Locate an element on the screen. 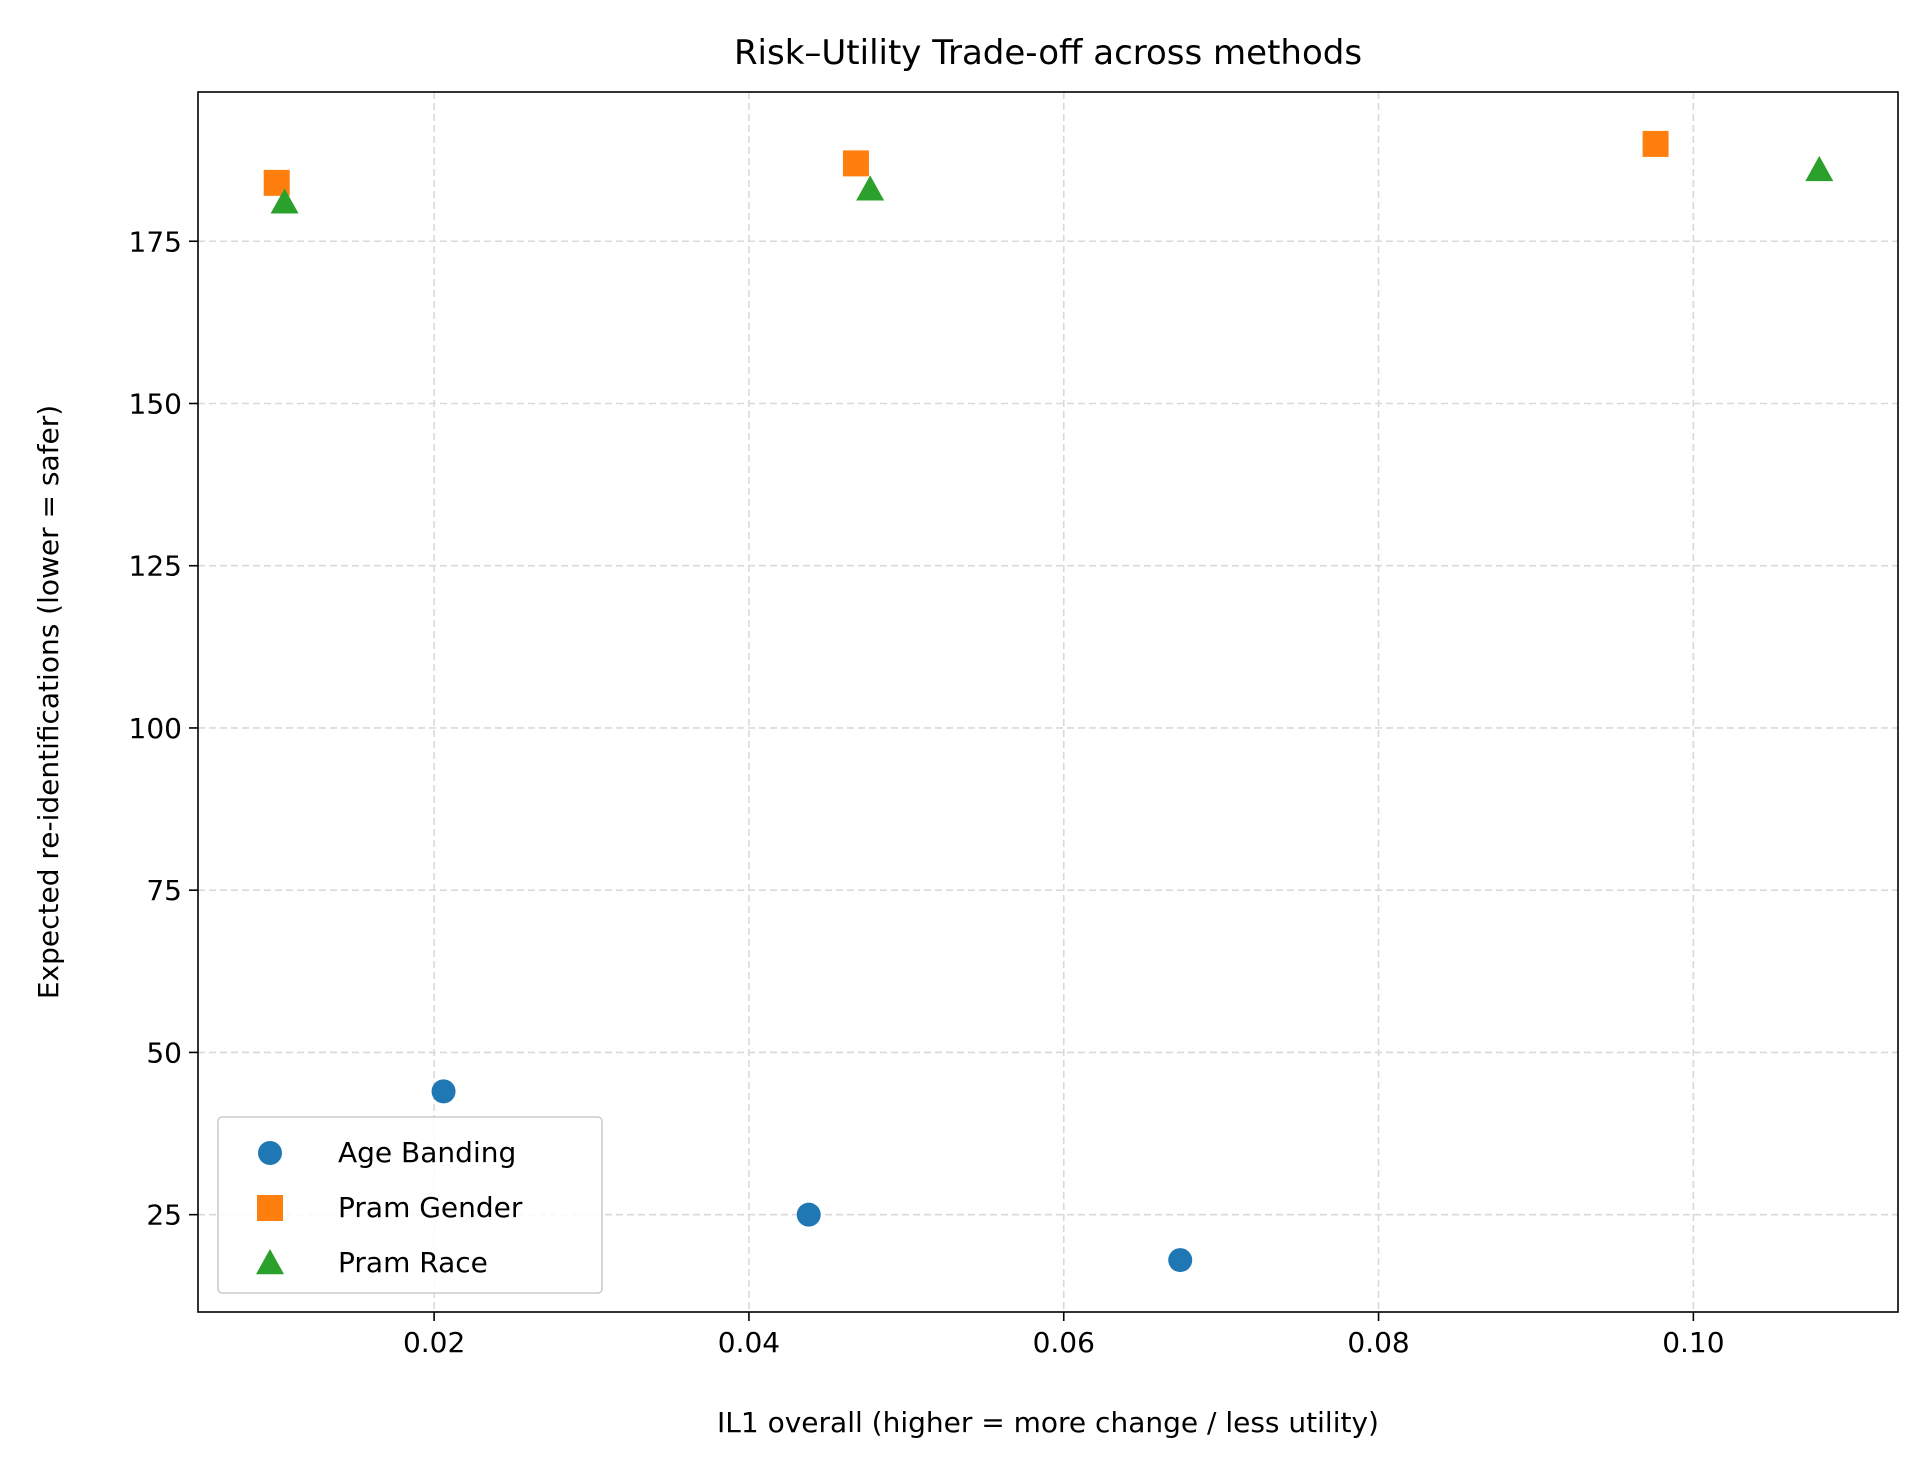 This screenshot has width=1920, height=1466. y-tick-label: 100 is located at coordinates (155, 728).